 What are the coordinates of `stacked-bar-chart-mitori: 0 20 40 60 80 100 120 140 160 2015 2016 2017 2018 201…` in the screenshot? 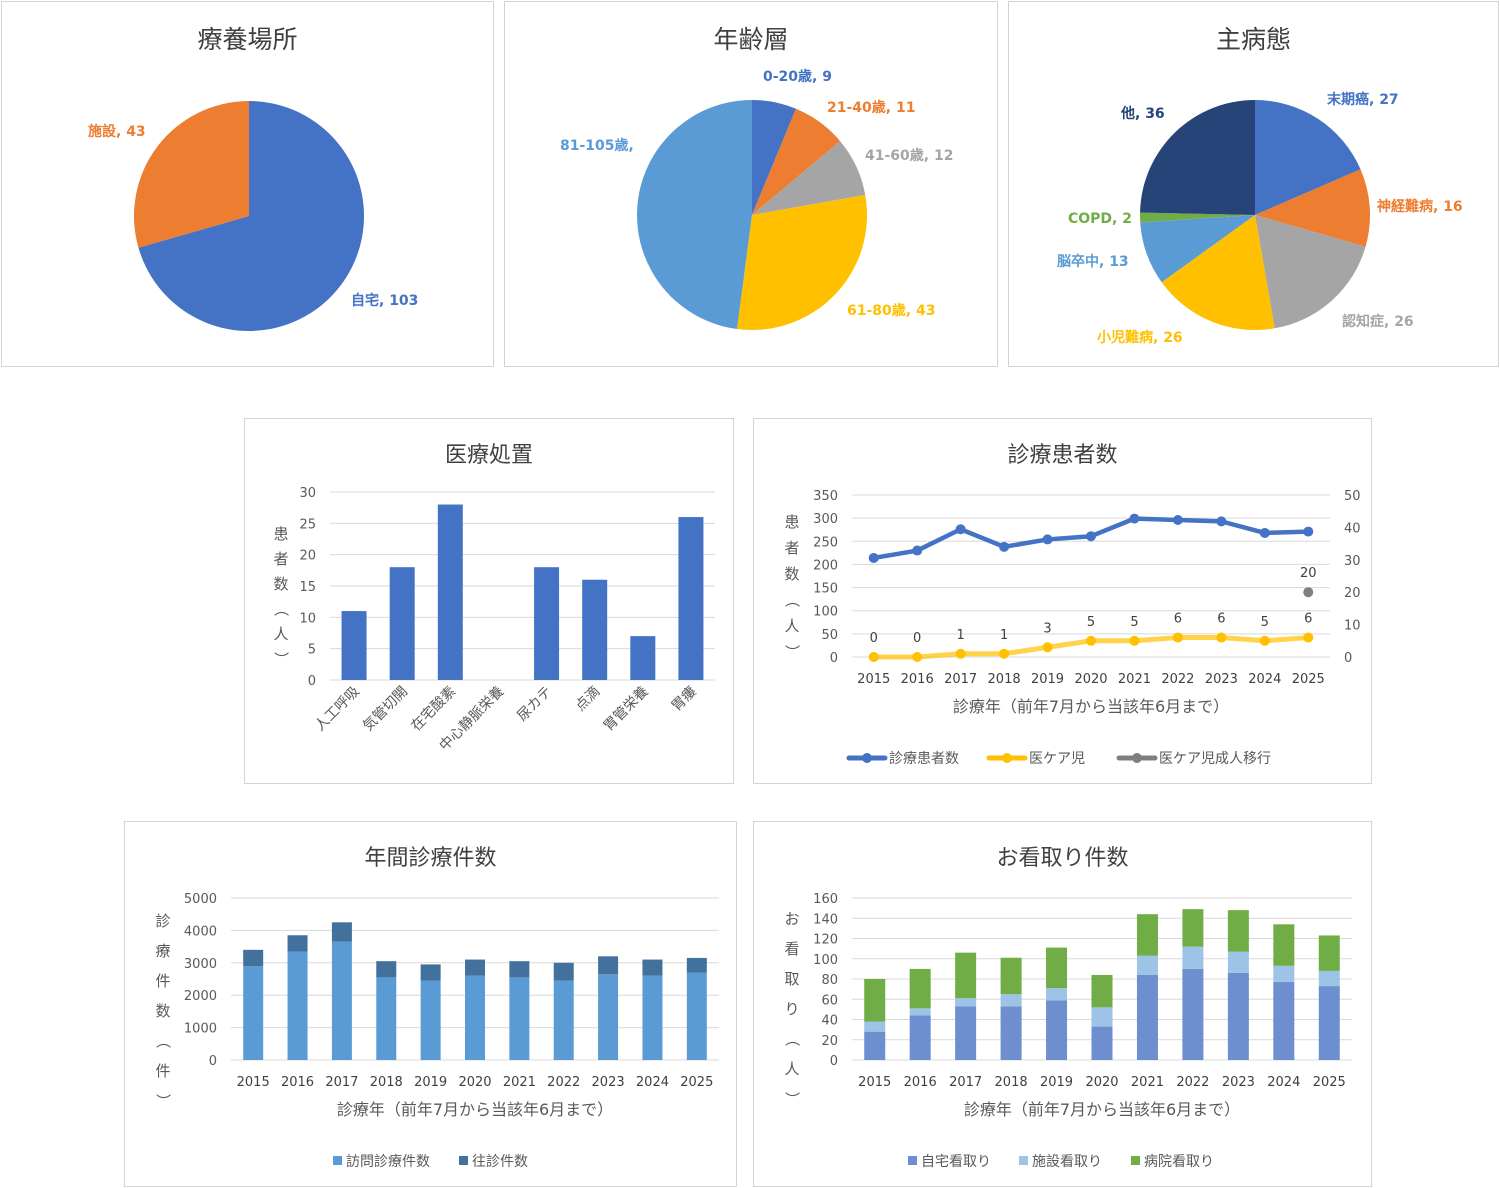 It's located at (1067, 1031).